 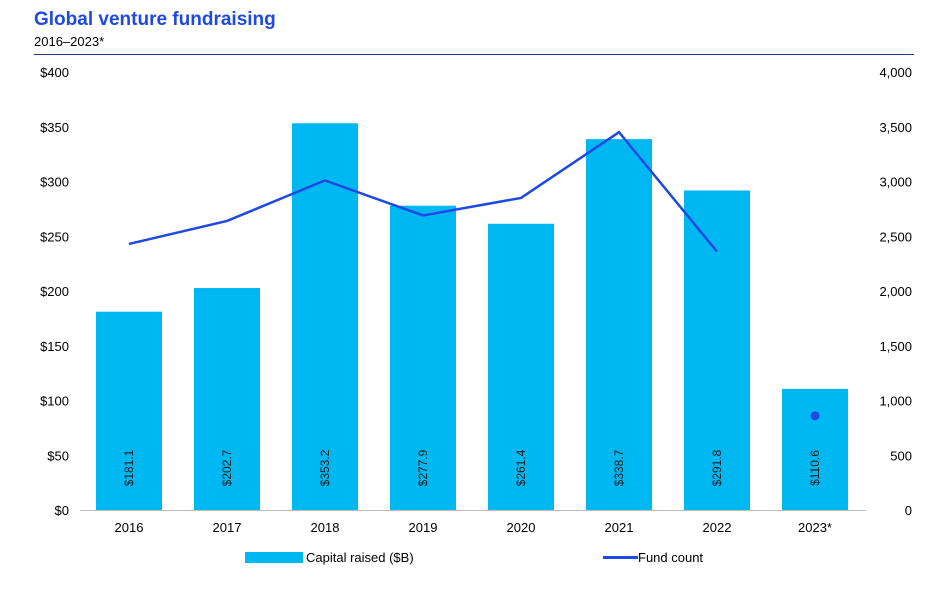 What do you see at coordinates (895, 72) in the screenshot?
I see `right-axis-tick-label: 4,000` at bounding box center [895, 72].